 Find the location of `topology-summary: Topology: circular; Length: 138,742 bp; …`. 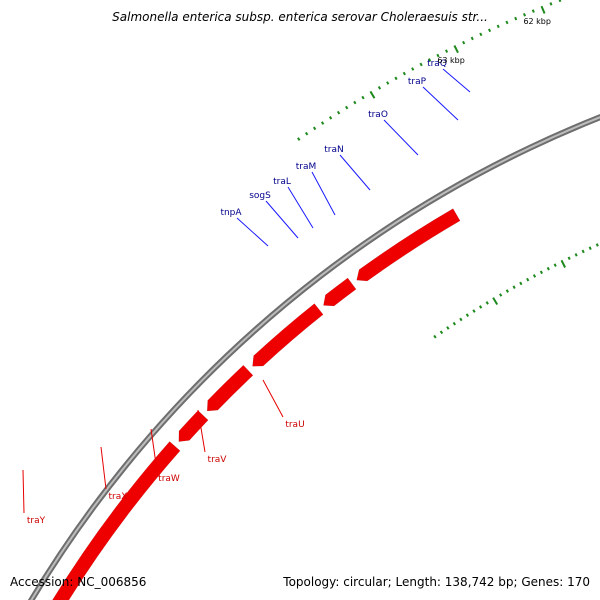

topology-summary: Topology: circular; Length: 138,742 bp; … is located at coordinates (436, 582).